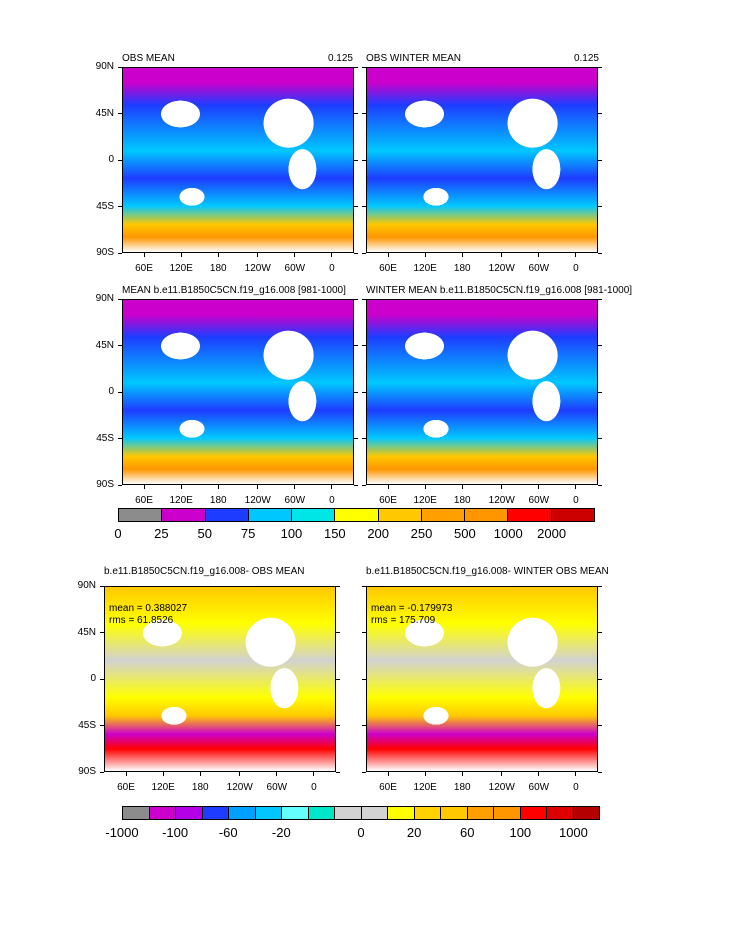 The image size is (733, 945). Describe the element at coordinates (105, 252) in the screenshot. I see `lat-label: 90S` at that location.